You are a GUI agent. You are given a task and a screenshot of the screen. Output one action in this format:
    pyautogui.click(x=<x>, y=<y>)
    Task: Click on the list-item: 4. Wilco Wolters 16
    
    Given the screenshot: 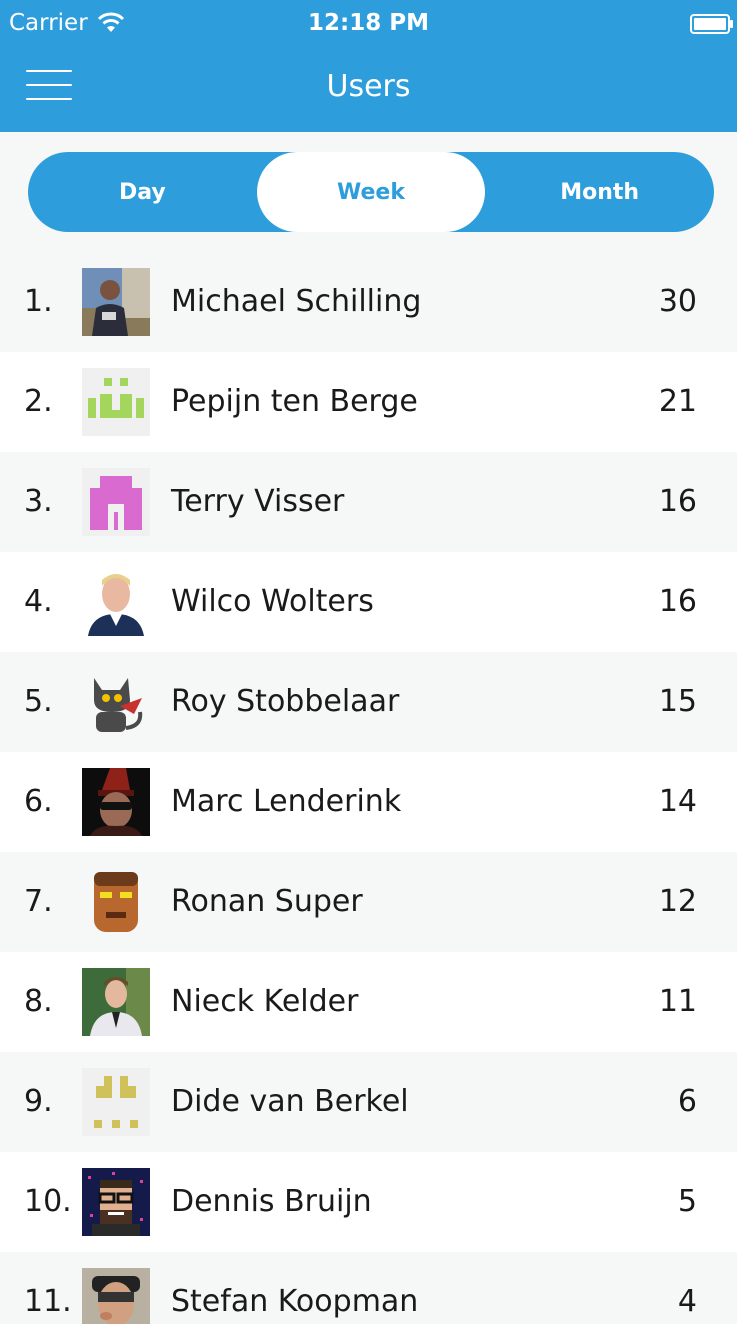 What is the action you would take?
    pyautogui.click(x=368, y=602)
    